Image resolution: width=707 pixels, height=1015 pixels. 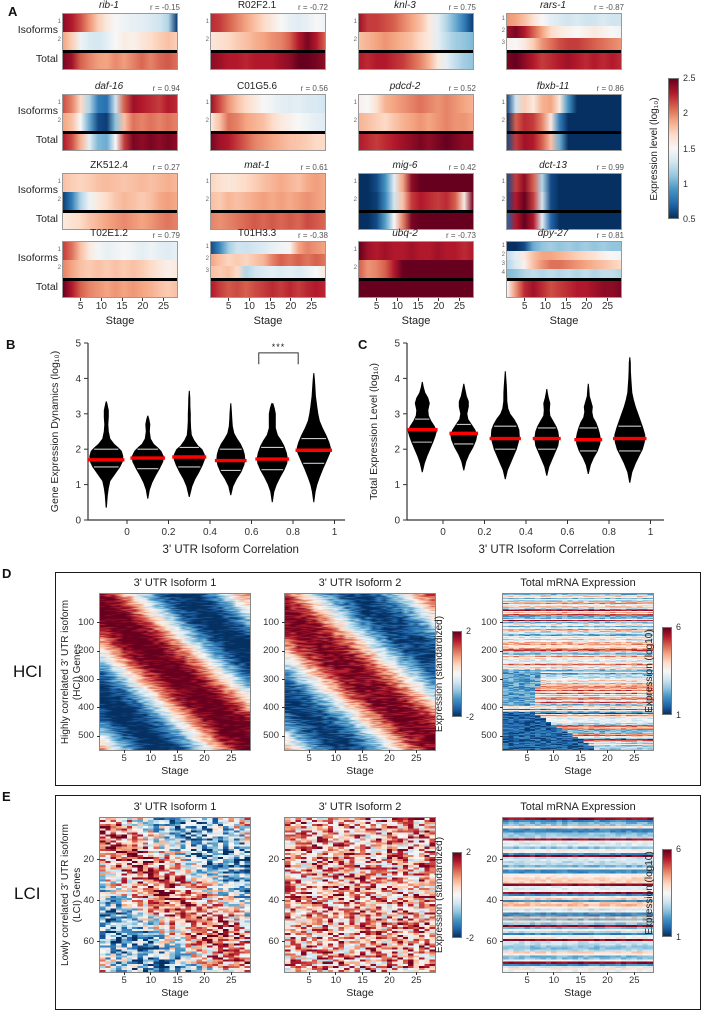 I want to click on r-value: r = 0.52, so click(x=462, y=88).